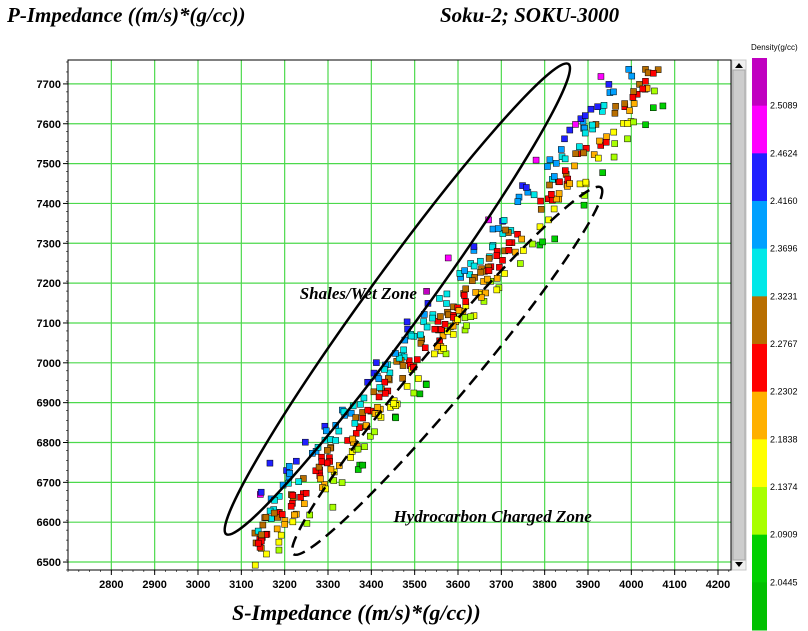 The image size is (808, 631). I want to click on y-axis-label: P-Impedance ((m/s)*(g/cc)), so click(126, 15).